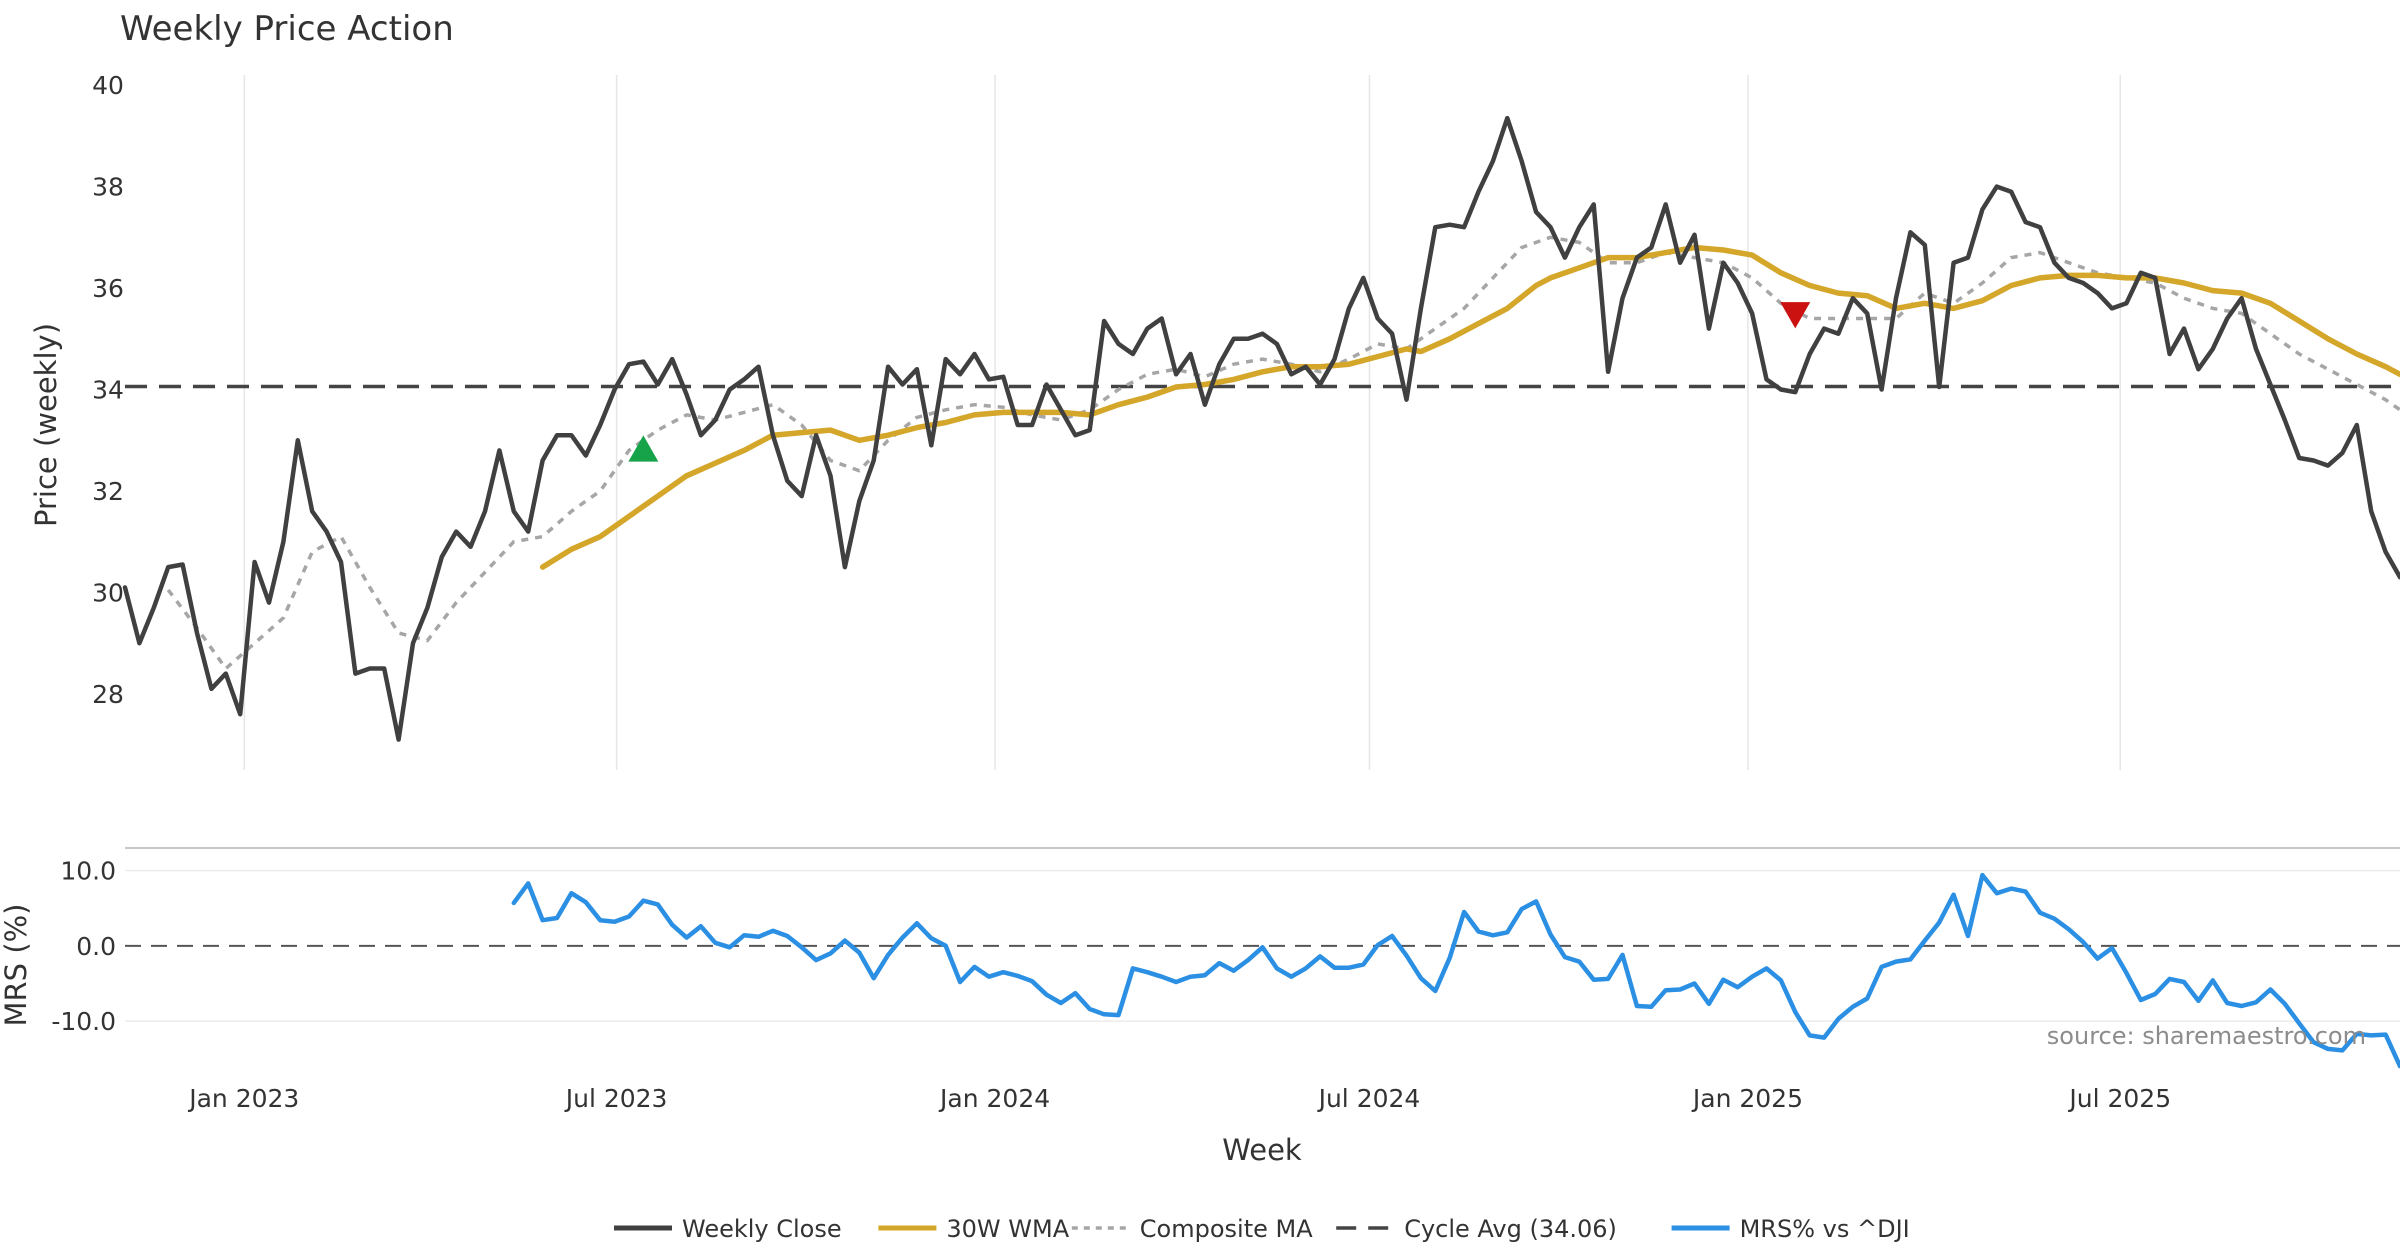  What do you see at coordinates (243, 1098) in the screenshot?
I see `x-tick-label: Jan 2023` at bounding box center [243, 1098].